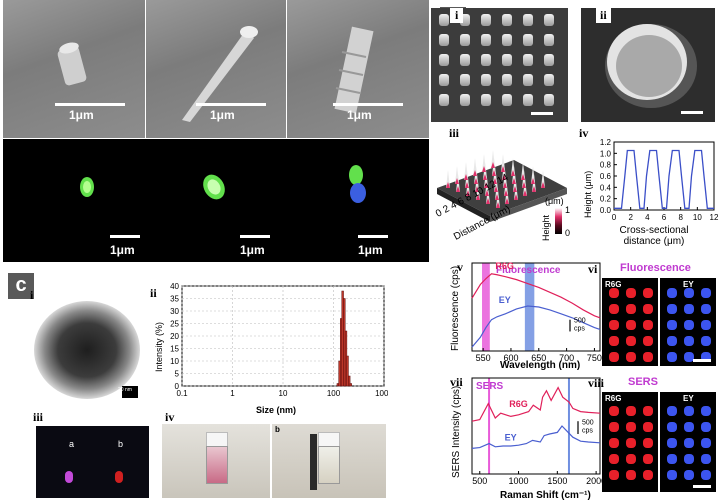  What do you see at coordinates (87, 350) in the screenshot?
I see `tem-particle-shape` at bounding box center [87, 350].